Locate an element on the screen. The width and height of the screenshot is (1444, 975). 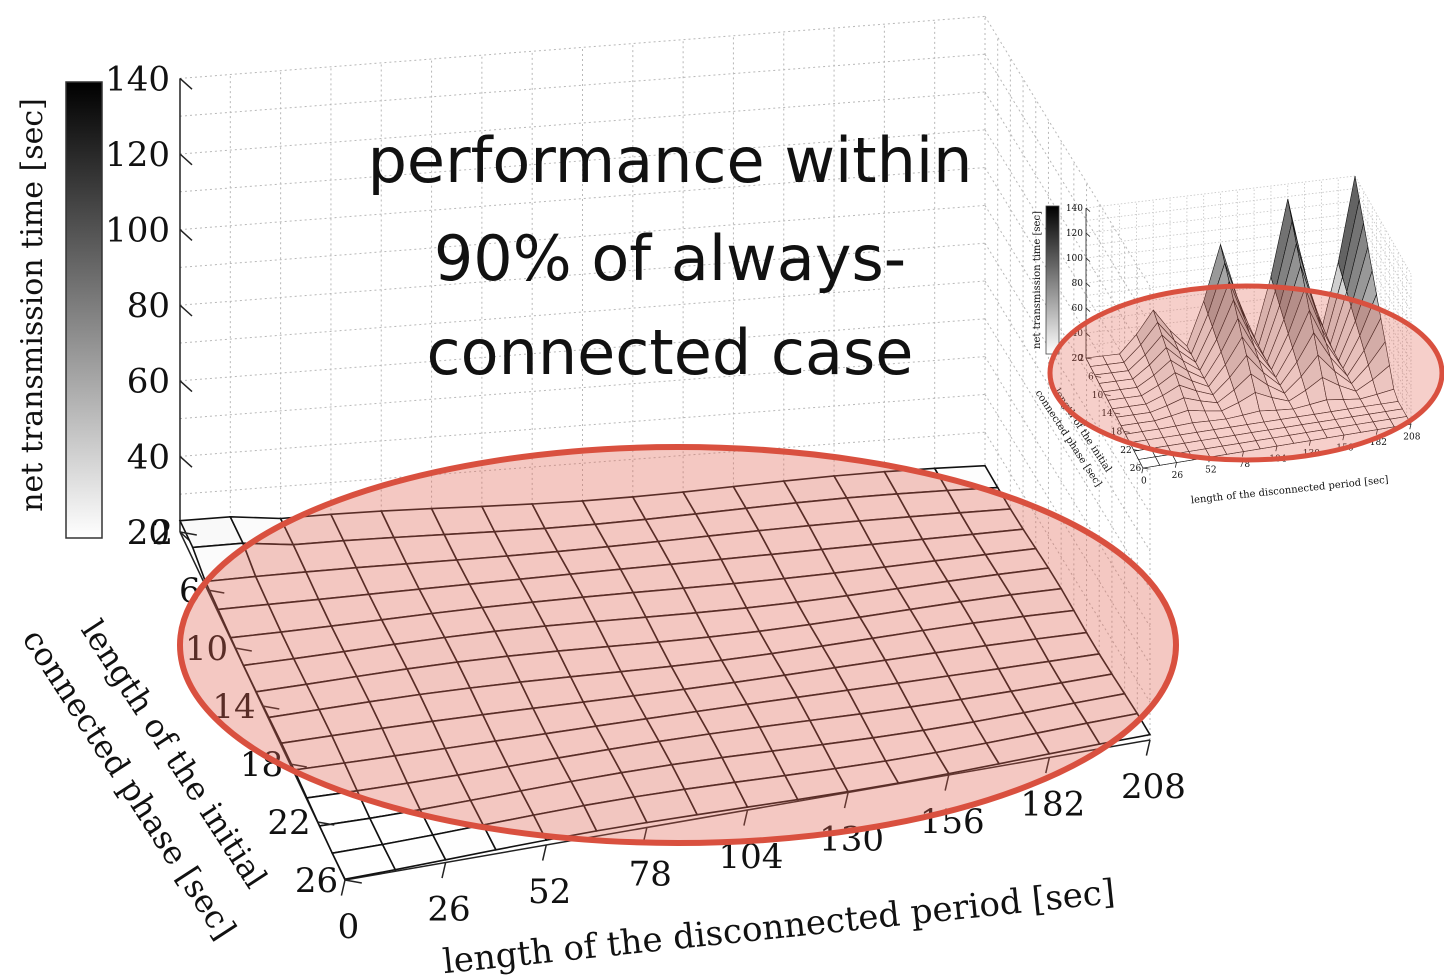
main-z-axis-label: net transmission time [sec] is located at coordinates (32, 305).